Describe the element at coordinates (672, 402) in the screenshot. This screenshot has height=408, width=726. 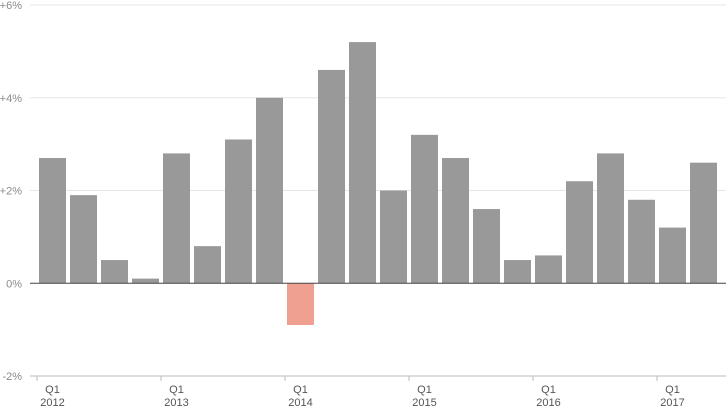
I see `x-tick-label-year: 2017` at that location.